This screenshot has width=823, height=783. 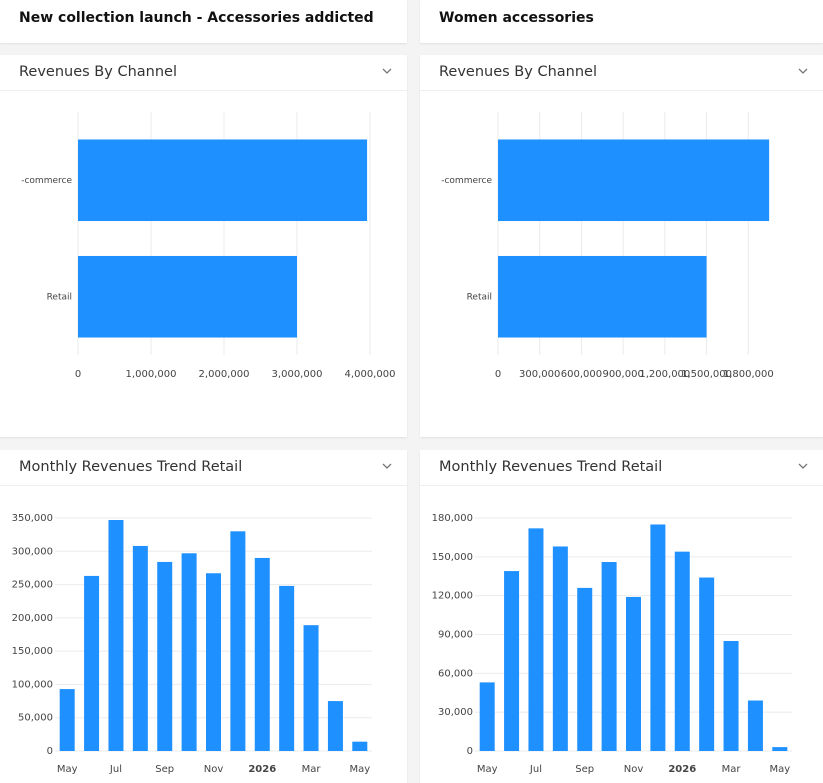 What do you see at coordinates (224, 374) in the screenshot?
I see `x-tick-label: 2,000,000` at bounding box center [224, 374].